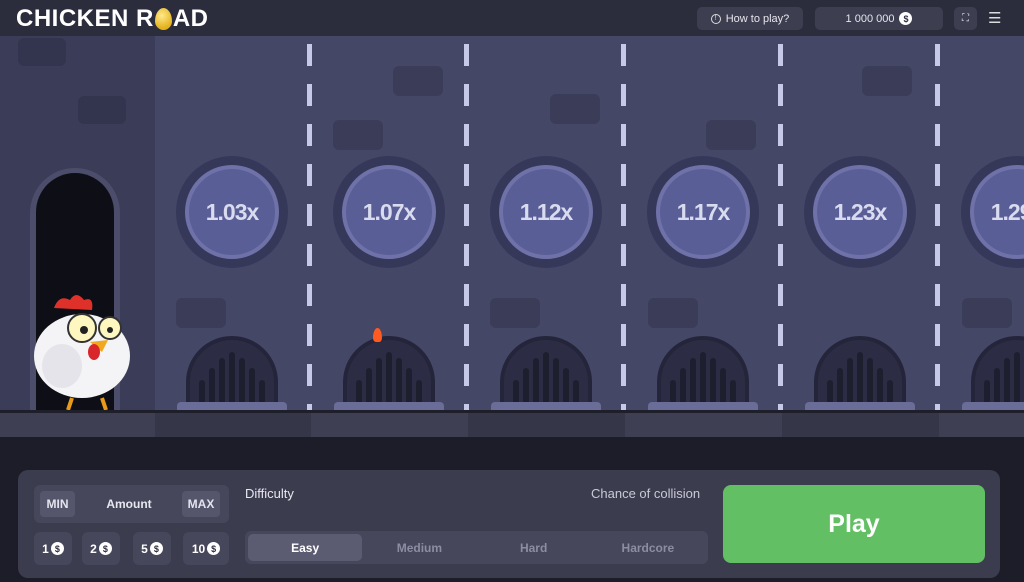  I want to click on min-button: MIN, so click(57, 504).